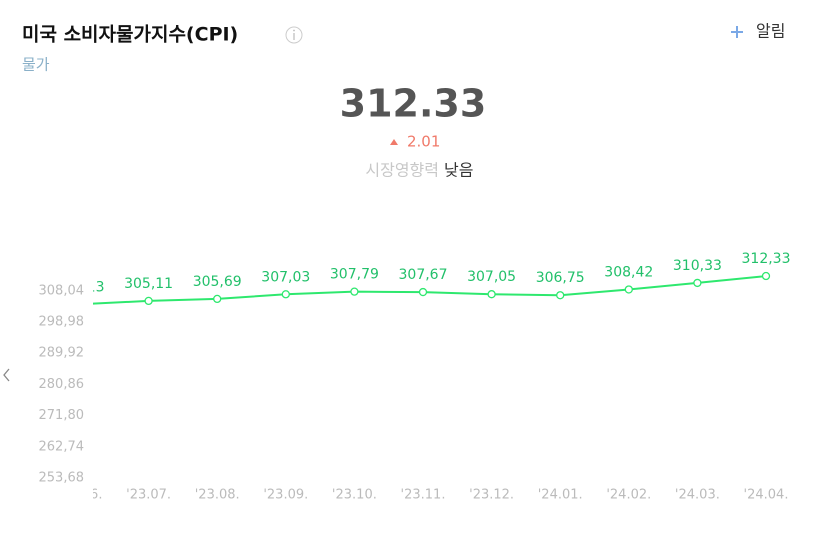 The width and height of the screenshot is (817, 545). What do you see at coordinates (491, 495) in the screenshot?
I see `x-tick-label: '23.12.` at bounding box center [491, 495].